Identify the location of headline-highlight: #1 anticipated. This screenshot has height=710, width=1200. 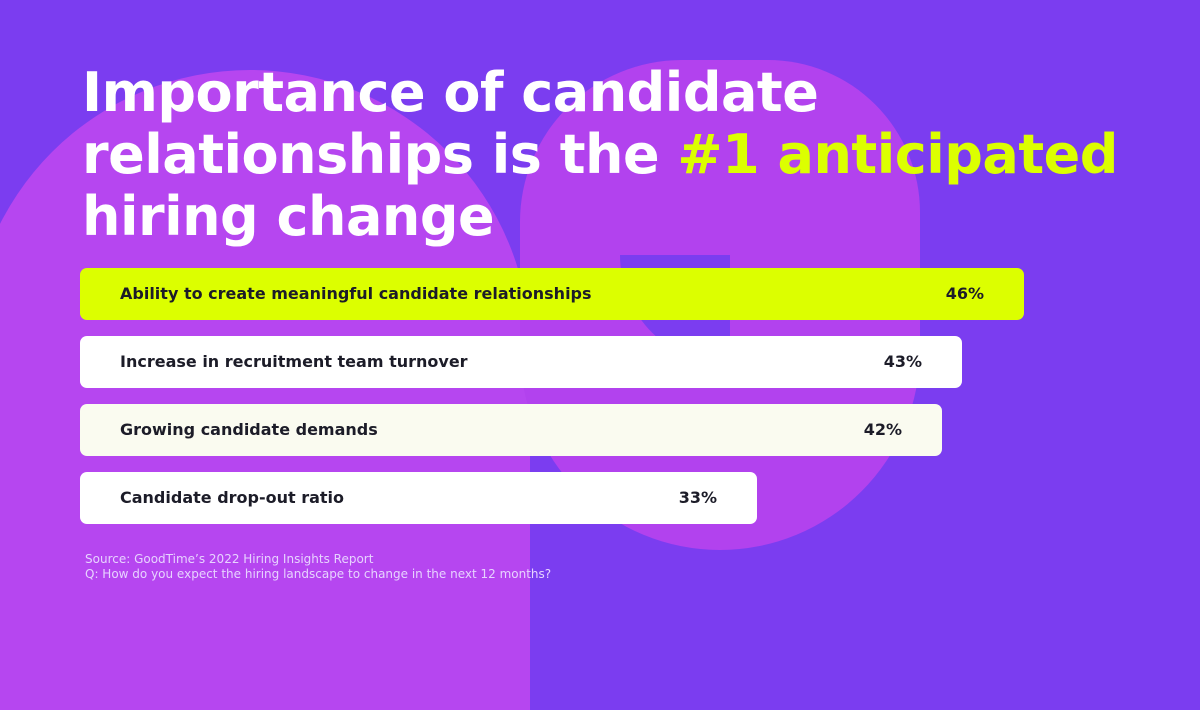
(897, 154).